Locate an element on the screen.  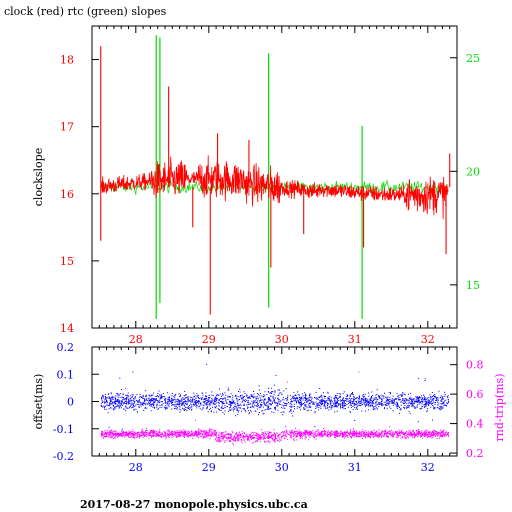
y2-tick-label: 25 is located at coordinates (473, 58).